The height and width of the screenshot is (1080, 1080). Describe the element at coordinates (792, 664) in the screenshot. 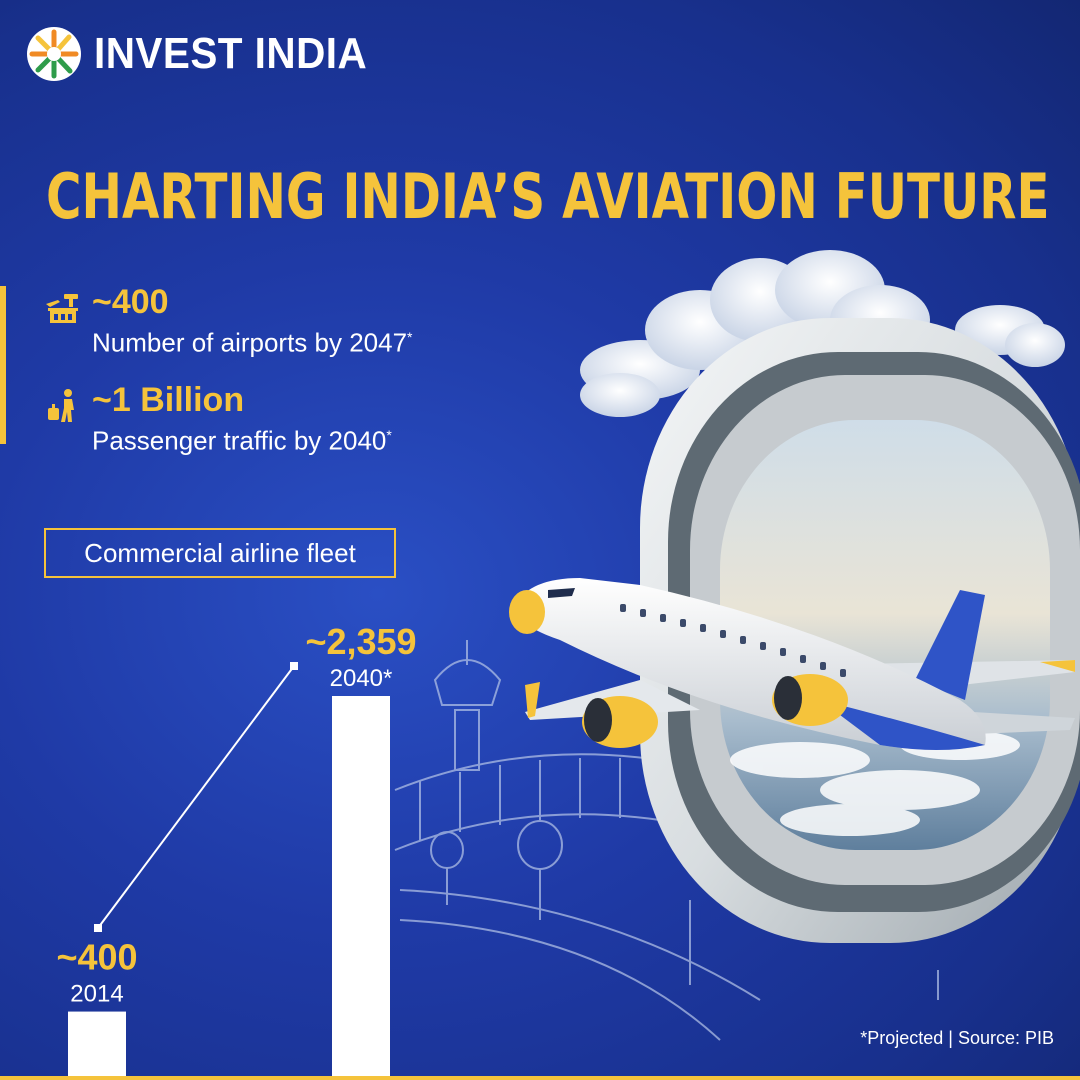

I see `airplane-illustration` at that location.